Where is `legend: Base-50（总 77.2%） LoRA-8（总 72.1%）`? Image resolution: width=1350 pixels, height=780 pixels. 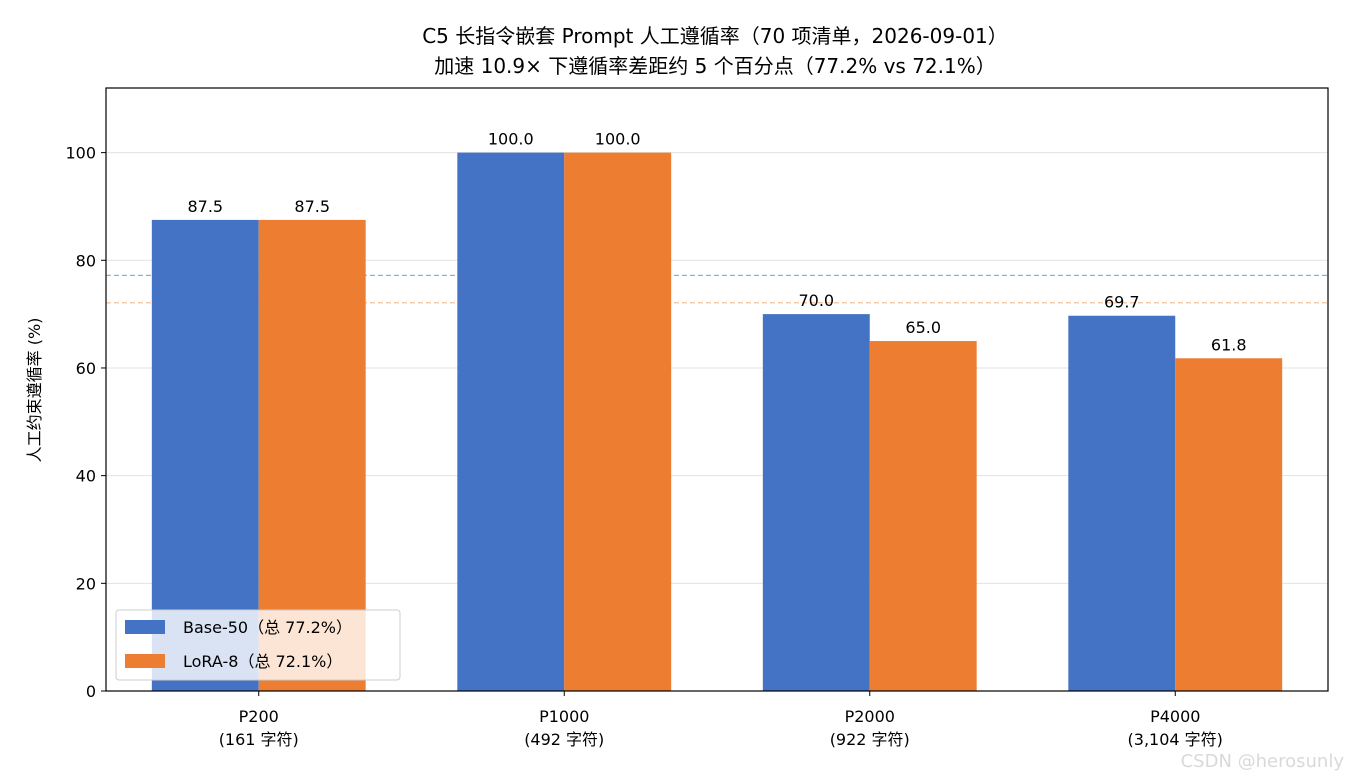
legend: Base-50（总 77.2%） LoRA-8（总 72.1%） is located at coordinates (258, 645).